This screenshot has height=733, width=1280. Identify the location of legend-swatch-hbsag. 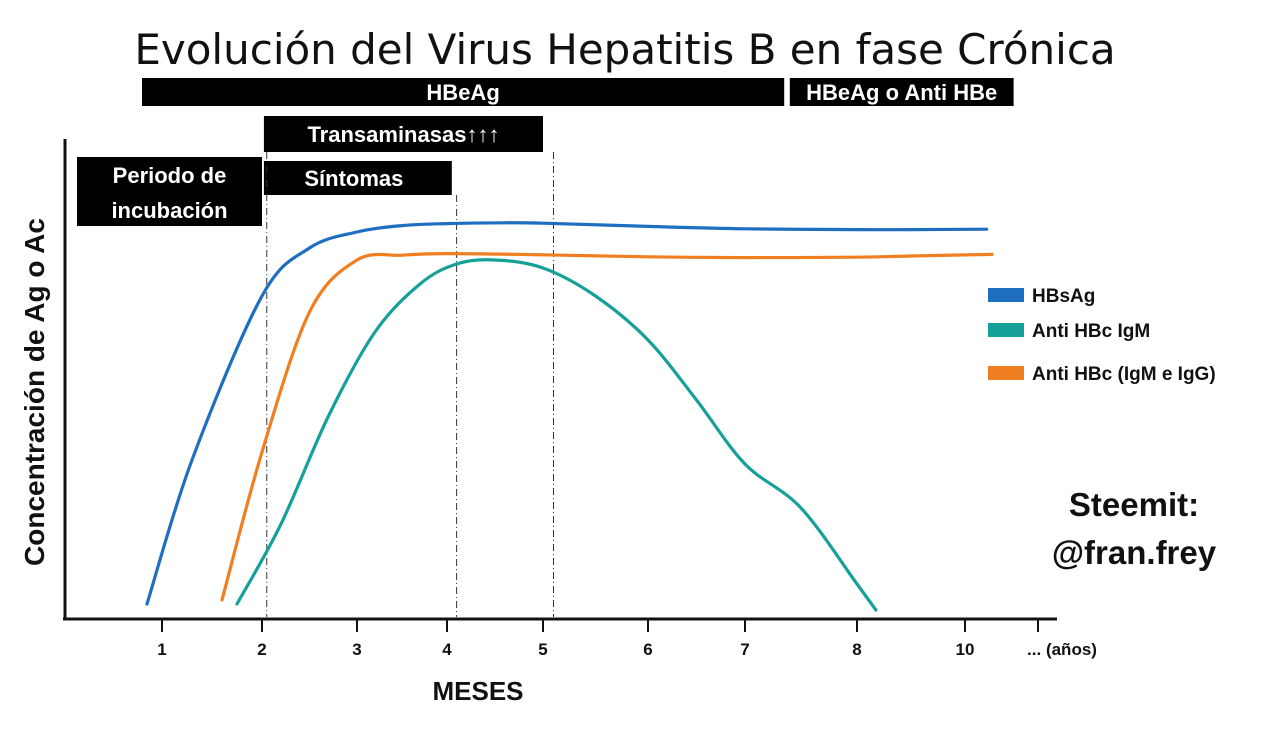
(1006, 295).